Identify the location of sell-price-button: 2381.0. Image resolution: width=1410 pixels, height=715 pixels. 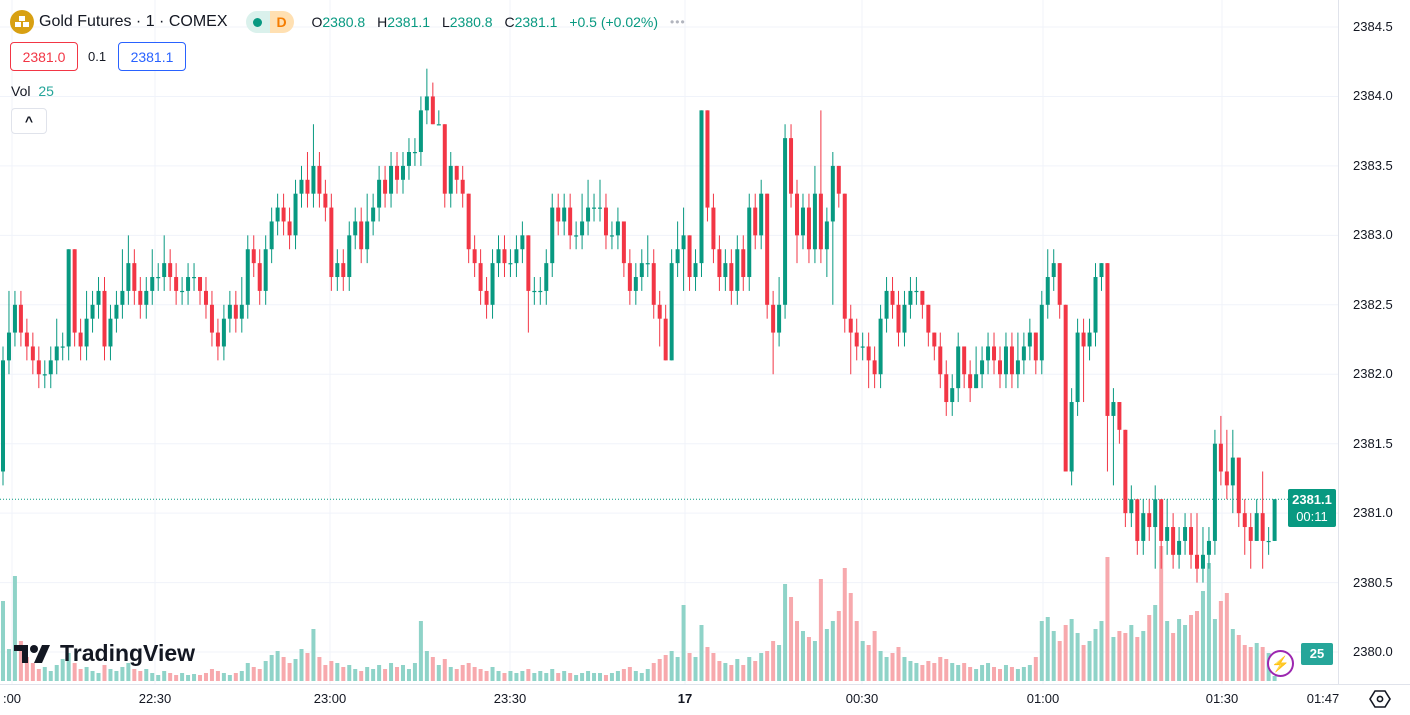
(44, 56).